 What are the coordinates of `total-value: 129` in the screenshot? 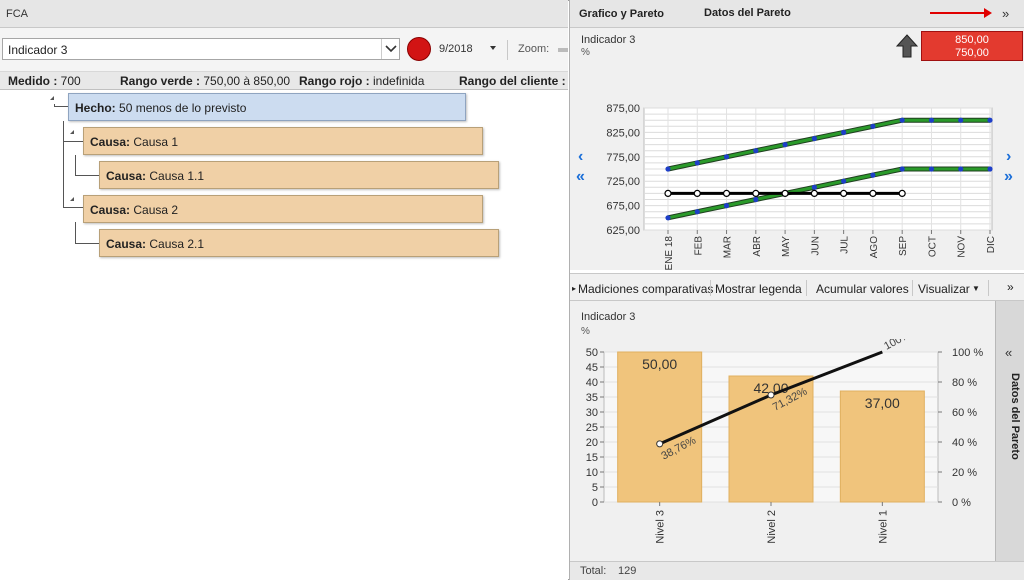 It's located at (627, 571).